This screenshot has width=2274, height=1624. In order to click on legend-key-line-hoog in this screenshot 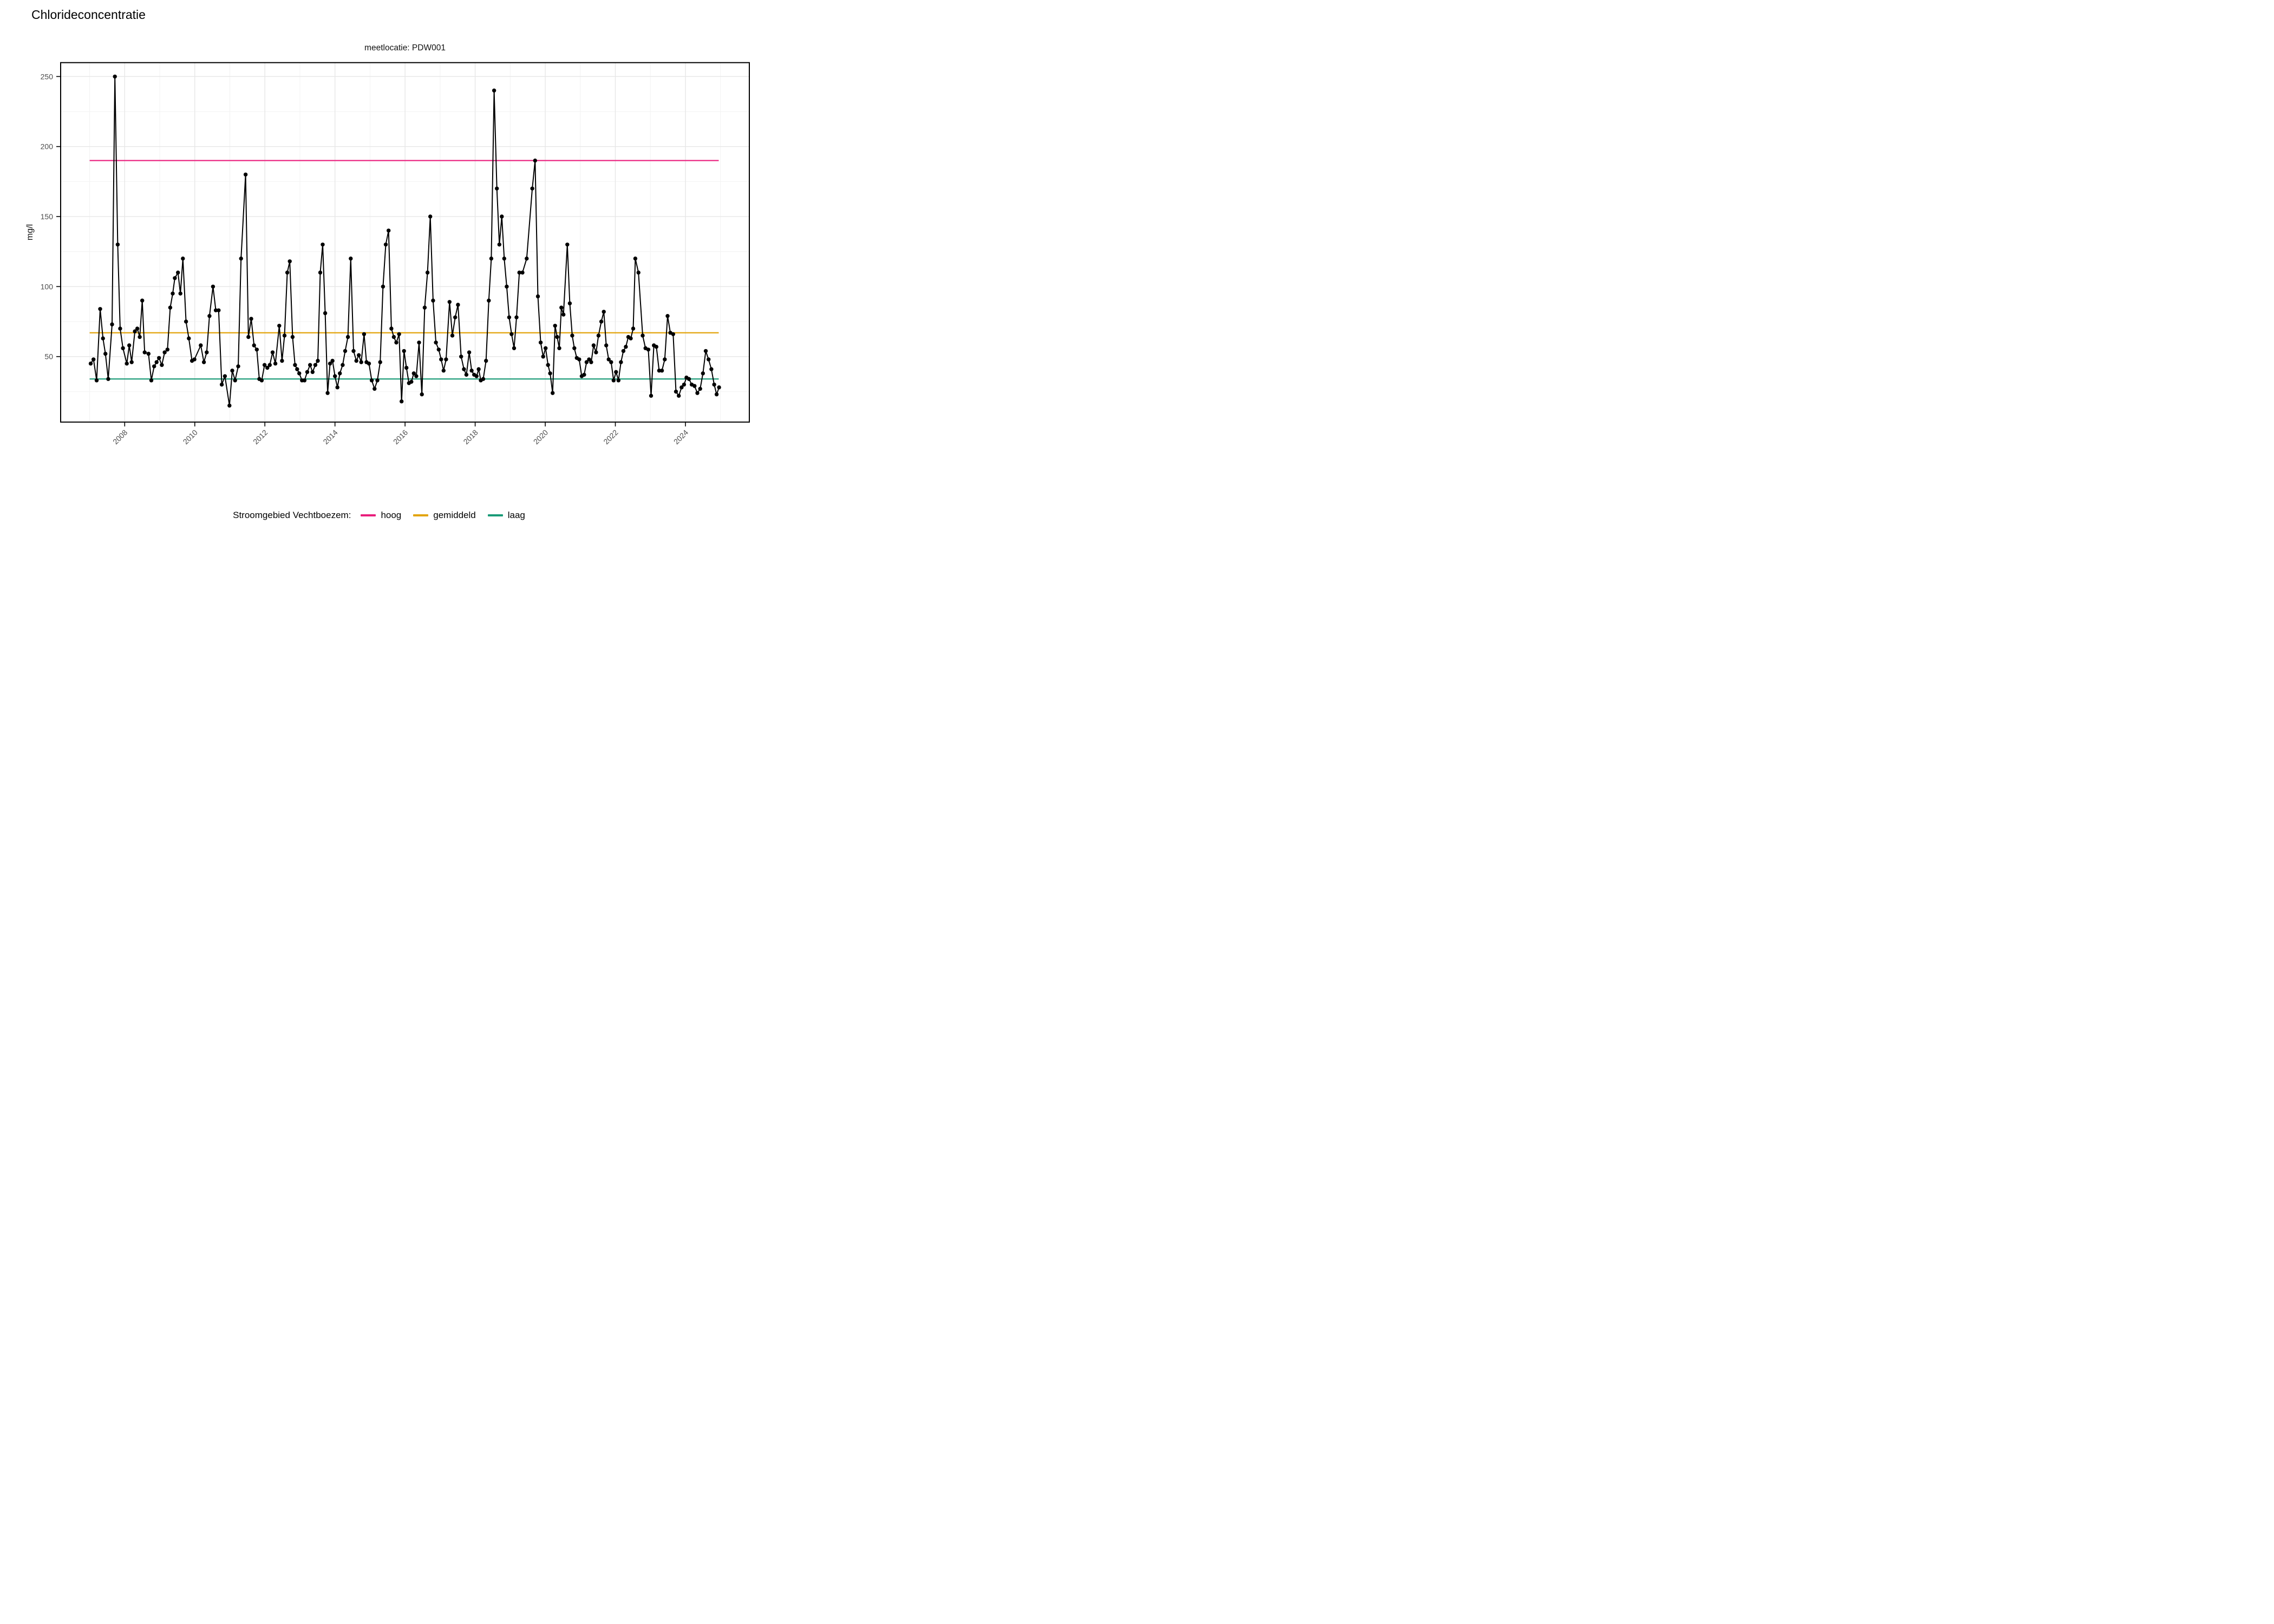, I will do `click(369, 515)`.